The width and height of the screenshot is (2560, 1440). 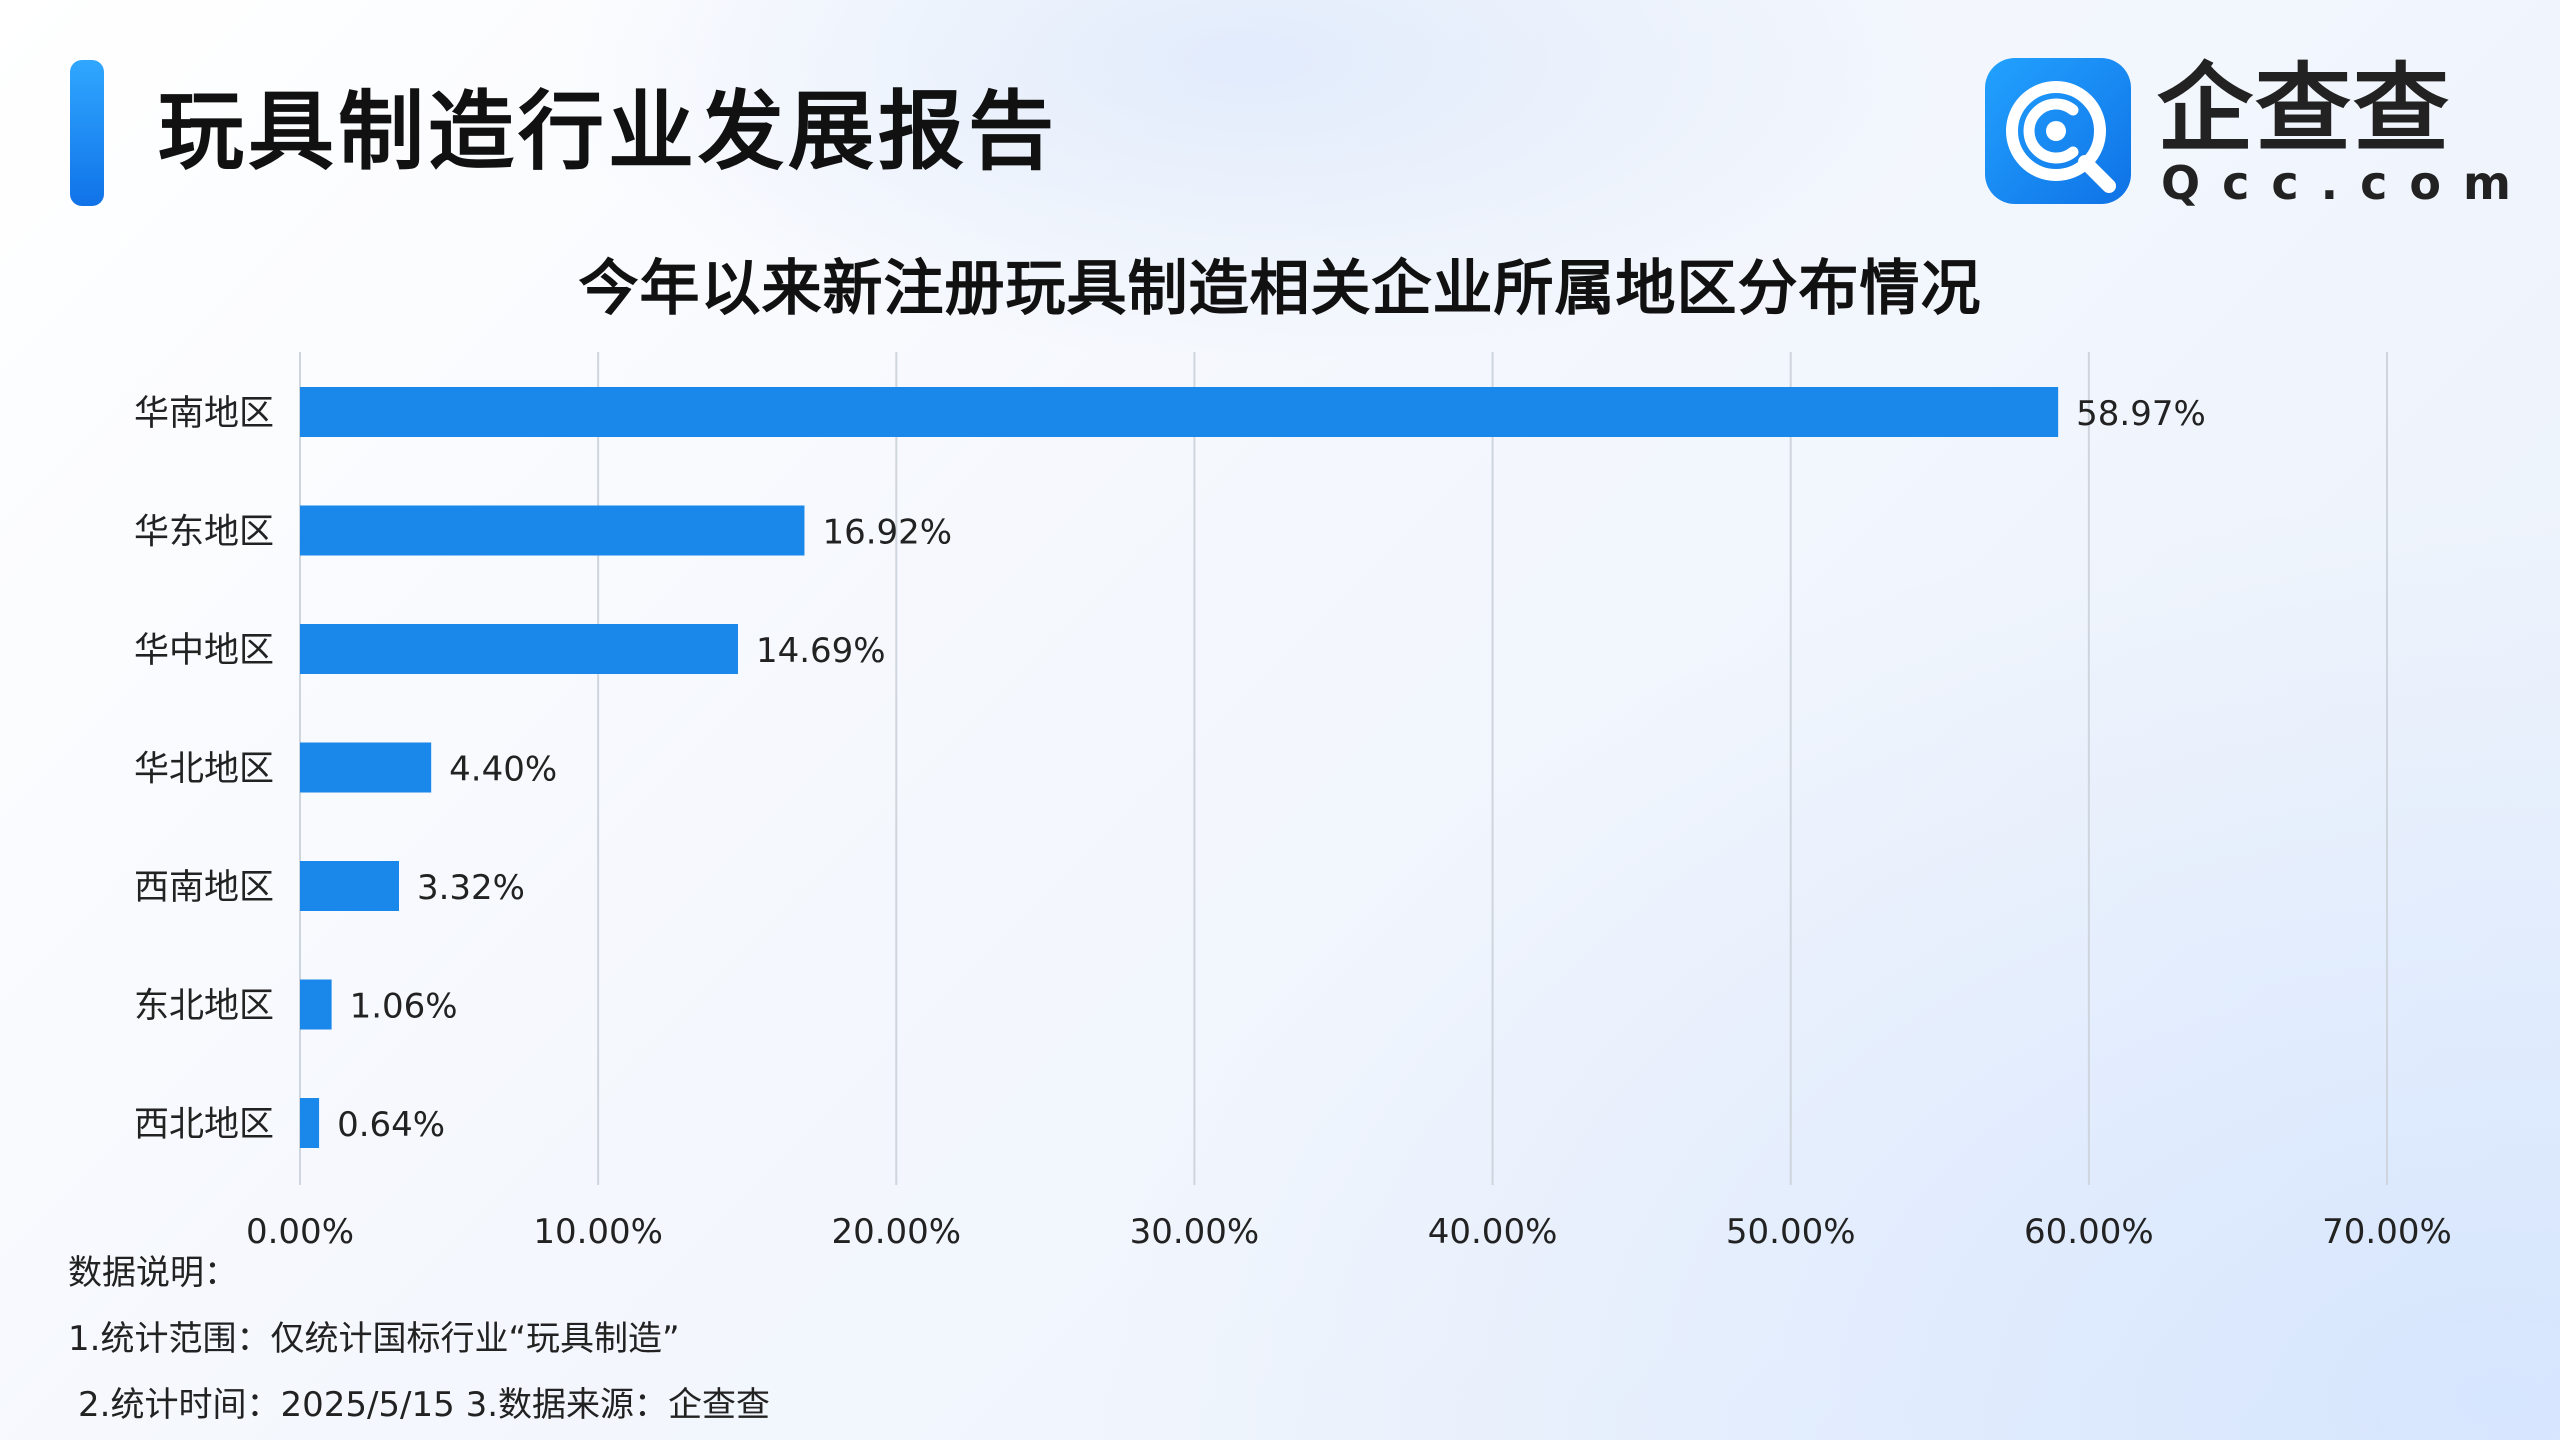 What do you see at coordinates (608, 132) in the screenshot?
I see `report-title: 玩具制造行业发展报告` at bounding box center [608, 132].